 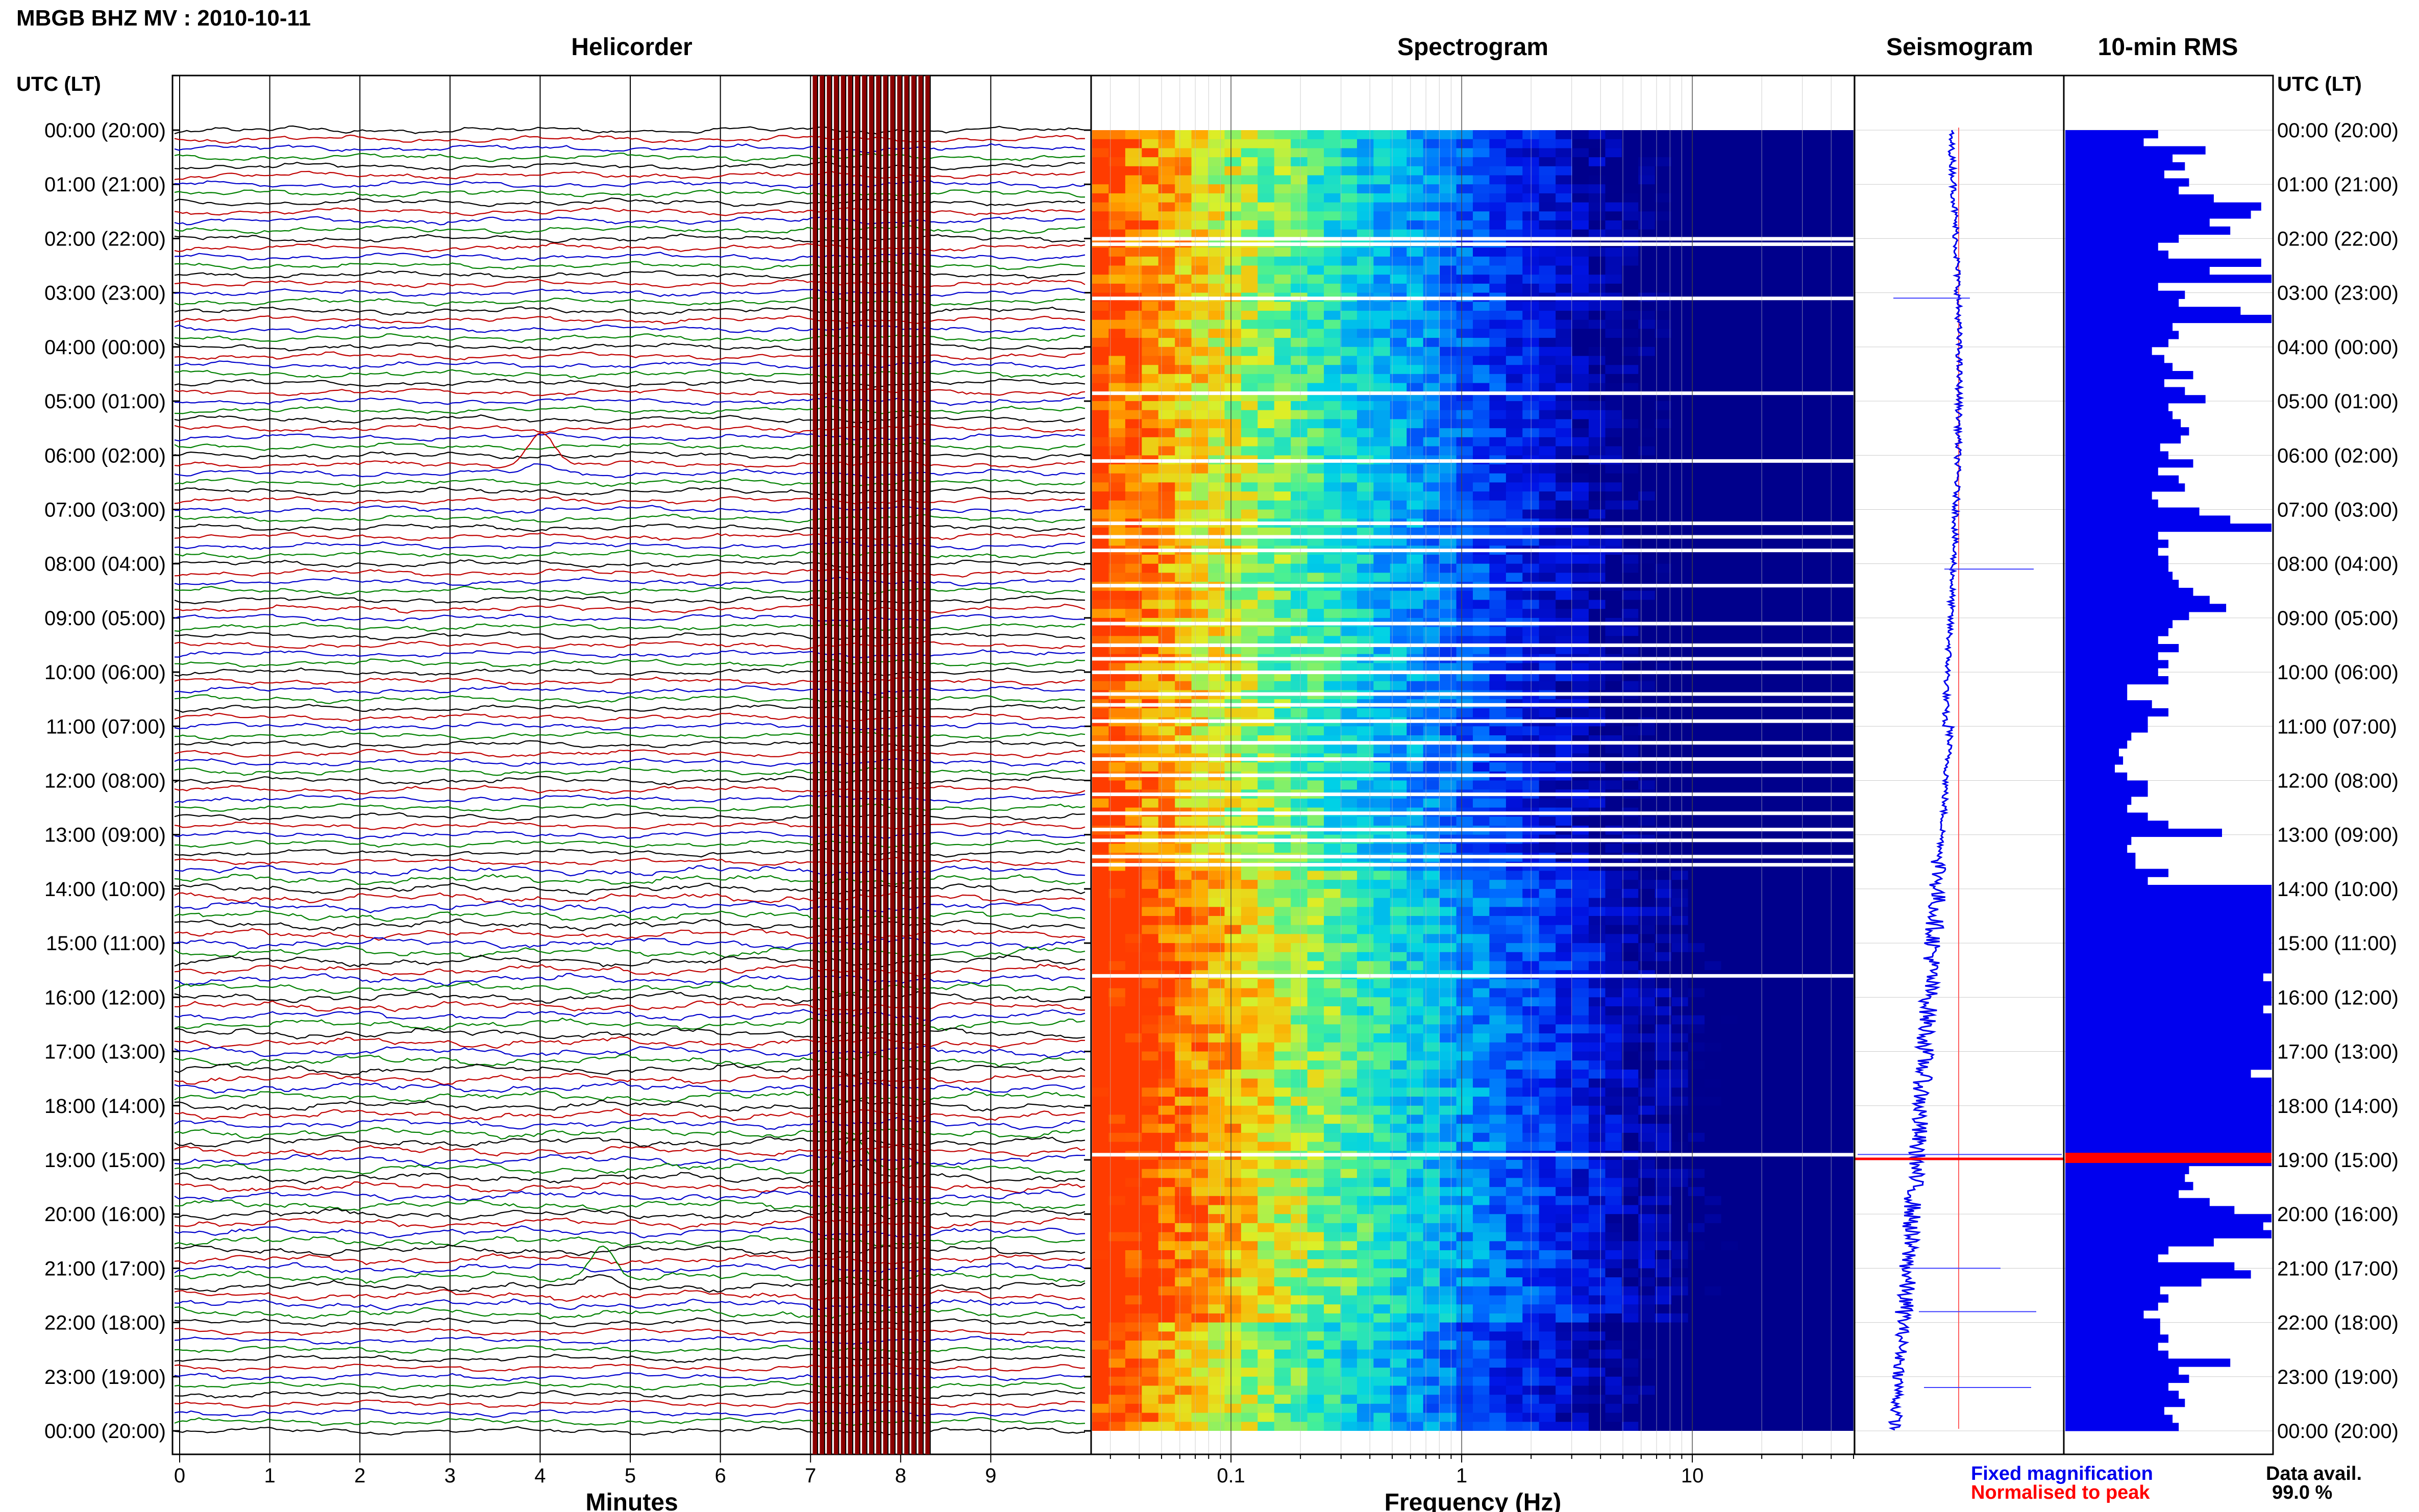 I want to click on helicorder-trace, so click(x=629, y=672).